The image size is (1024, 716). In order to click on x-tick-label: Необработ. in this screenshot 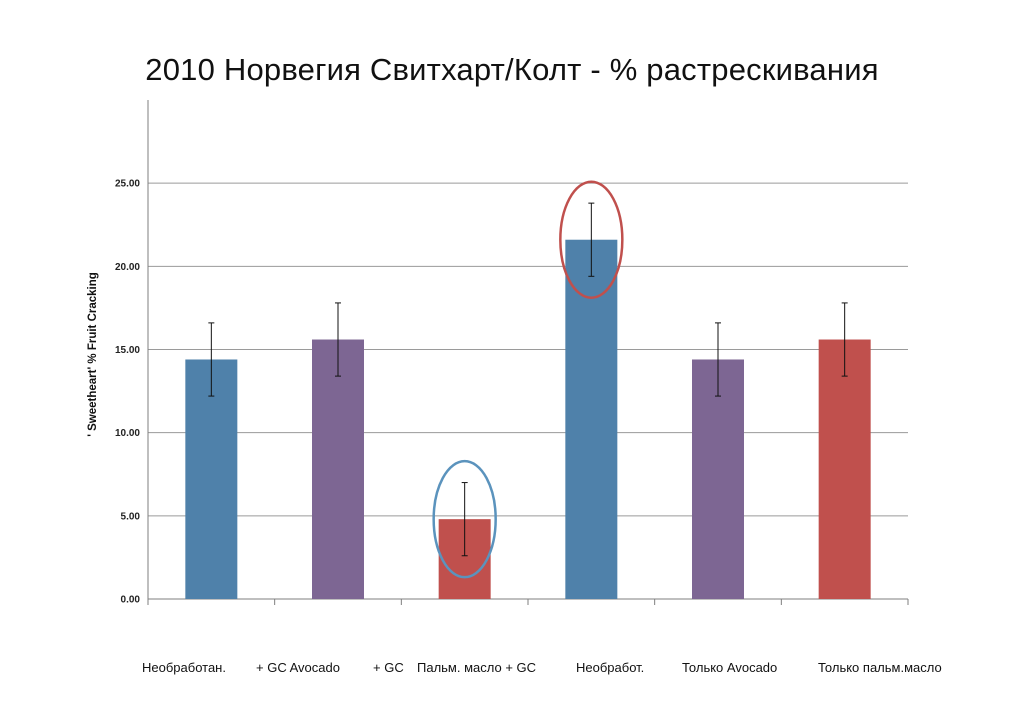, I will do `click(610, 667)`.